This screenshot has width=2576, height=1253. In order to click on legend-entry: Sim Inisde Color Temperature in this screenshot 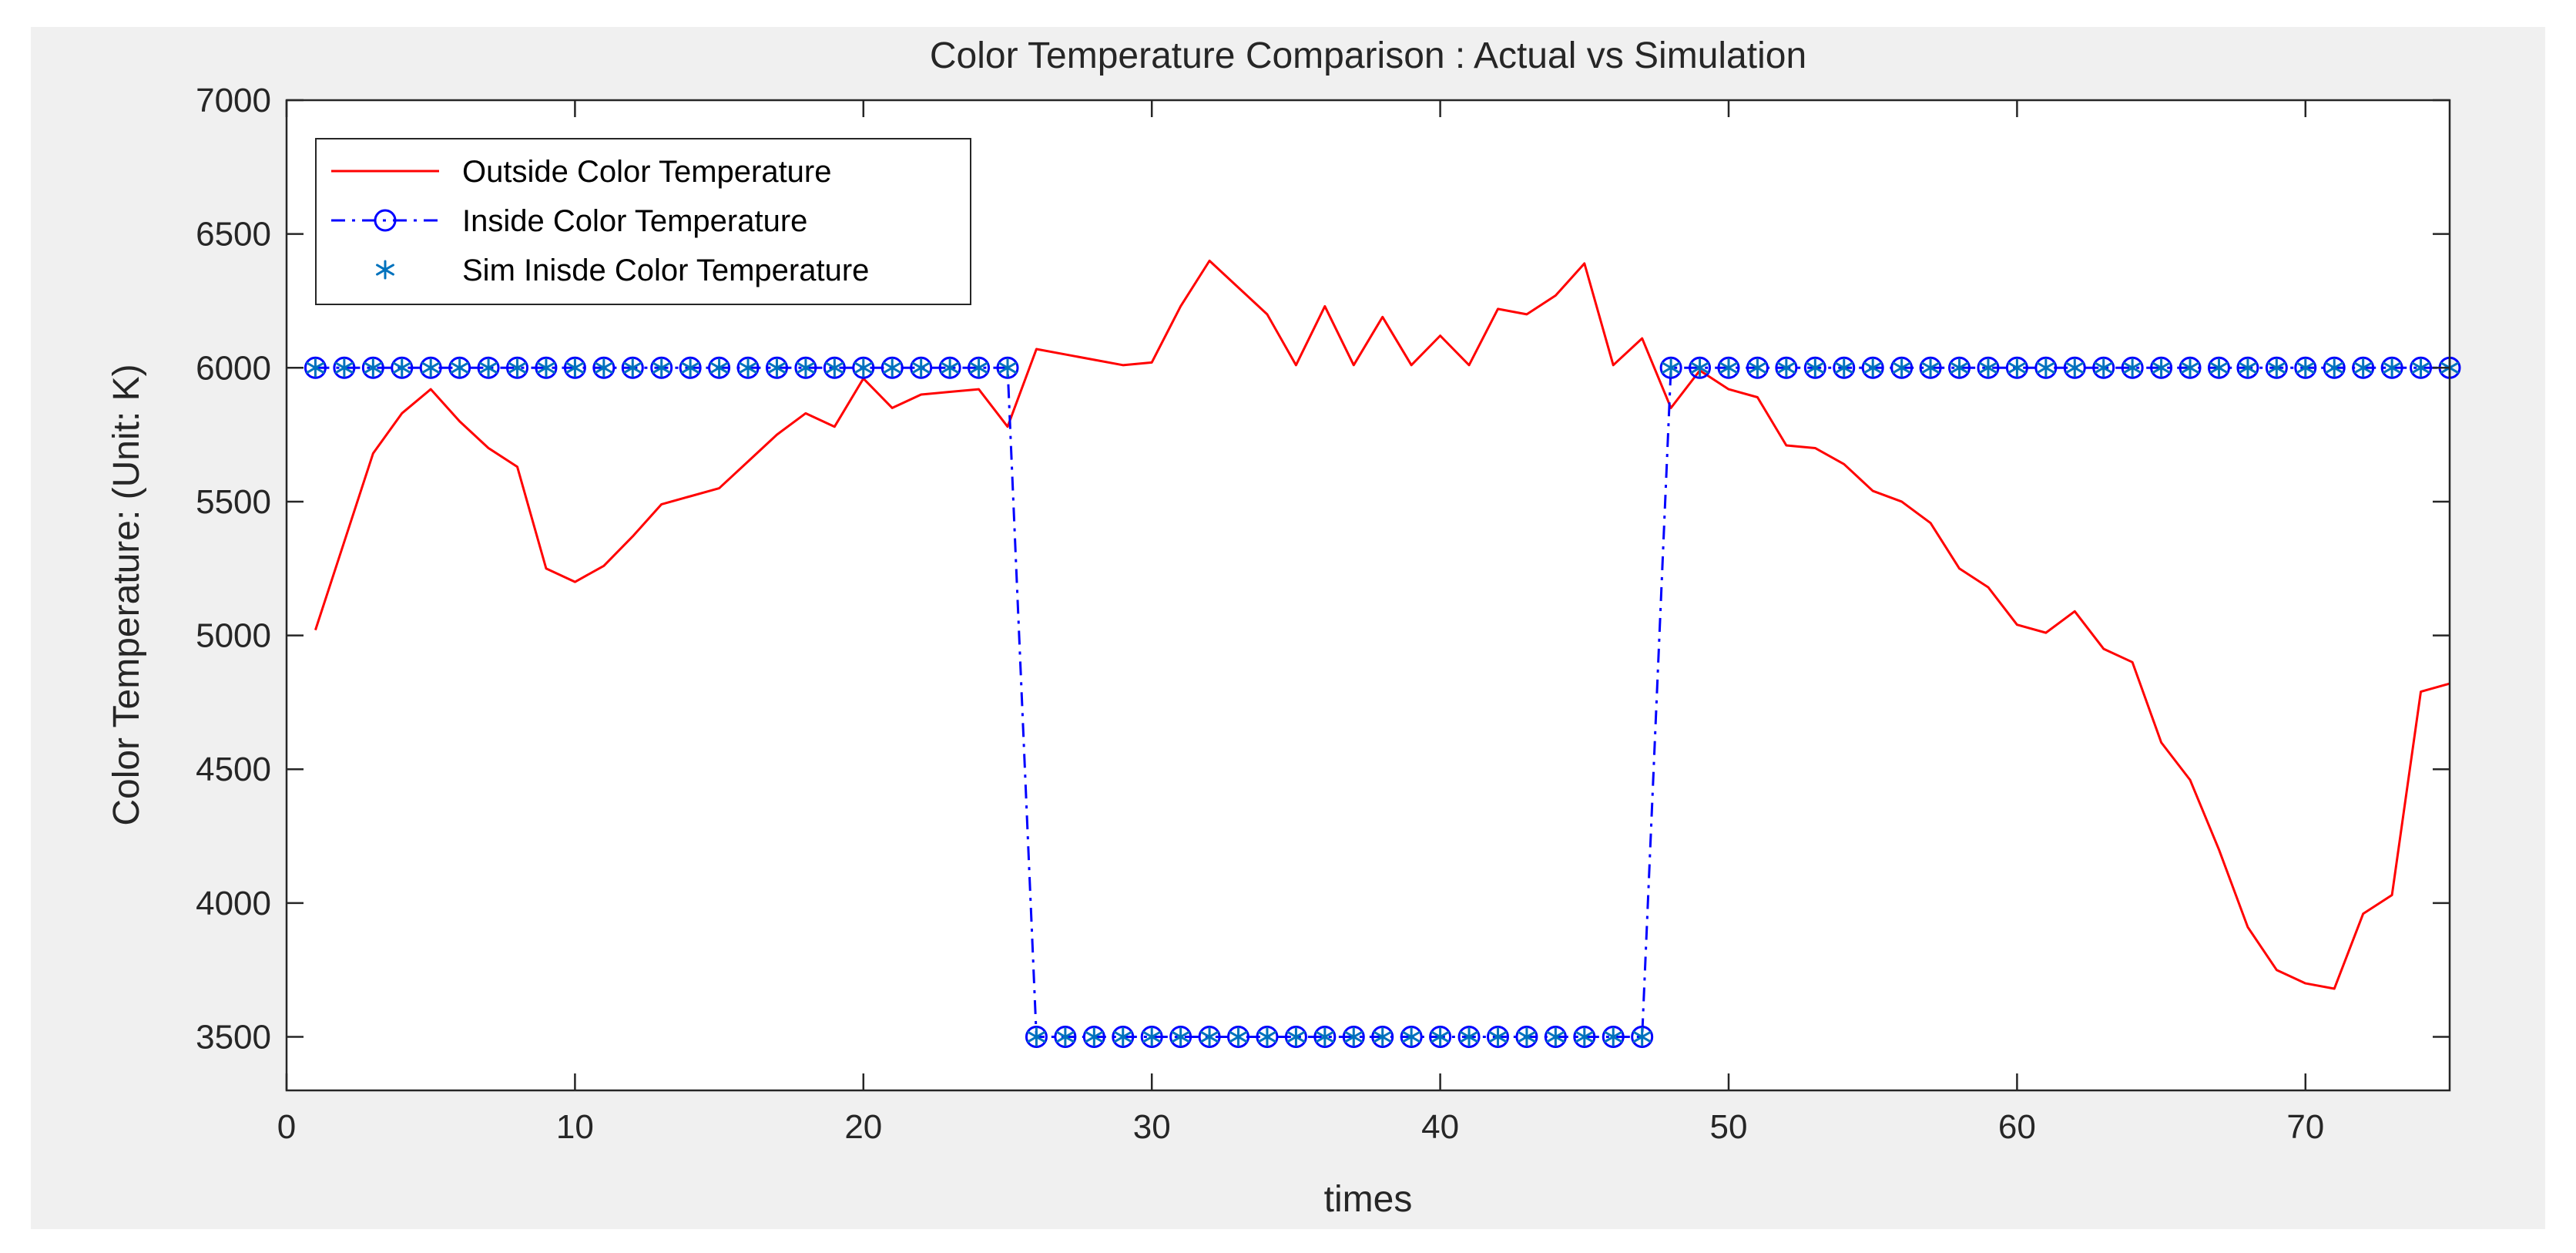, I will do `click(622, 270)`.